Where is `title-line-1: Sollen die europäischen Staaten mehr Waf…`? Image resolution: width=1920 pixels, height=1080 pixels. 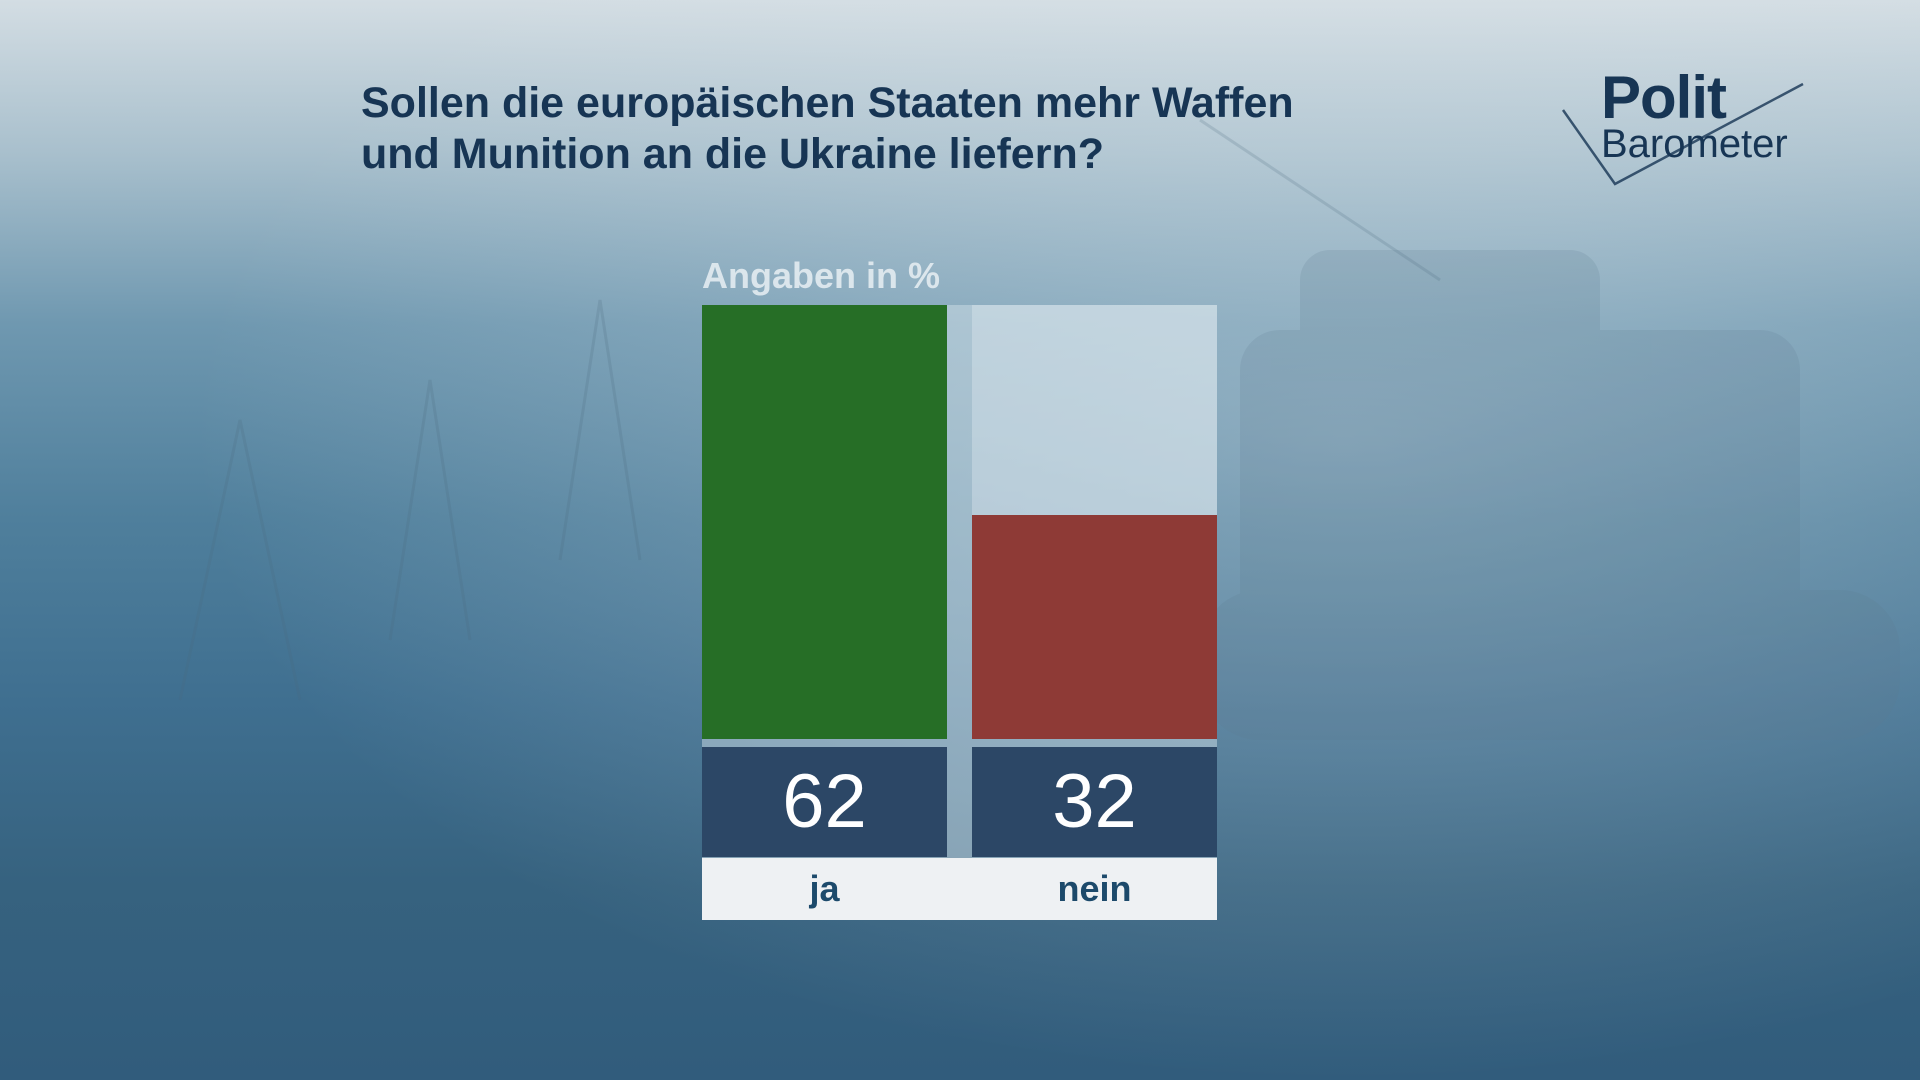 title-line-1: Sollen die europäischen Staaten mehr Waf… is located at coordinates (827, 103).